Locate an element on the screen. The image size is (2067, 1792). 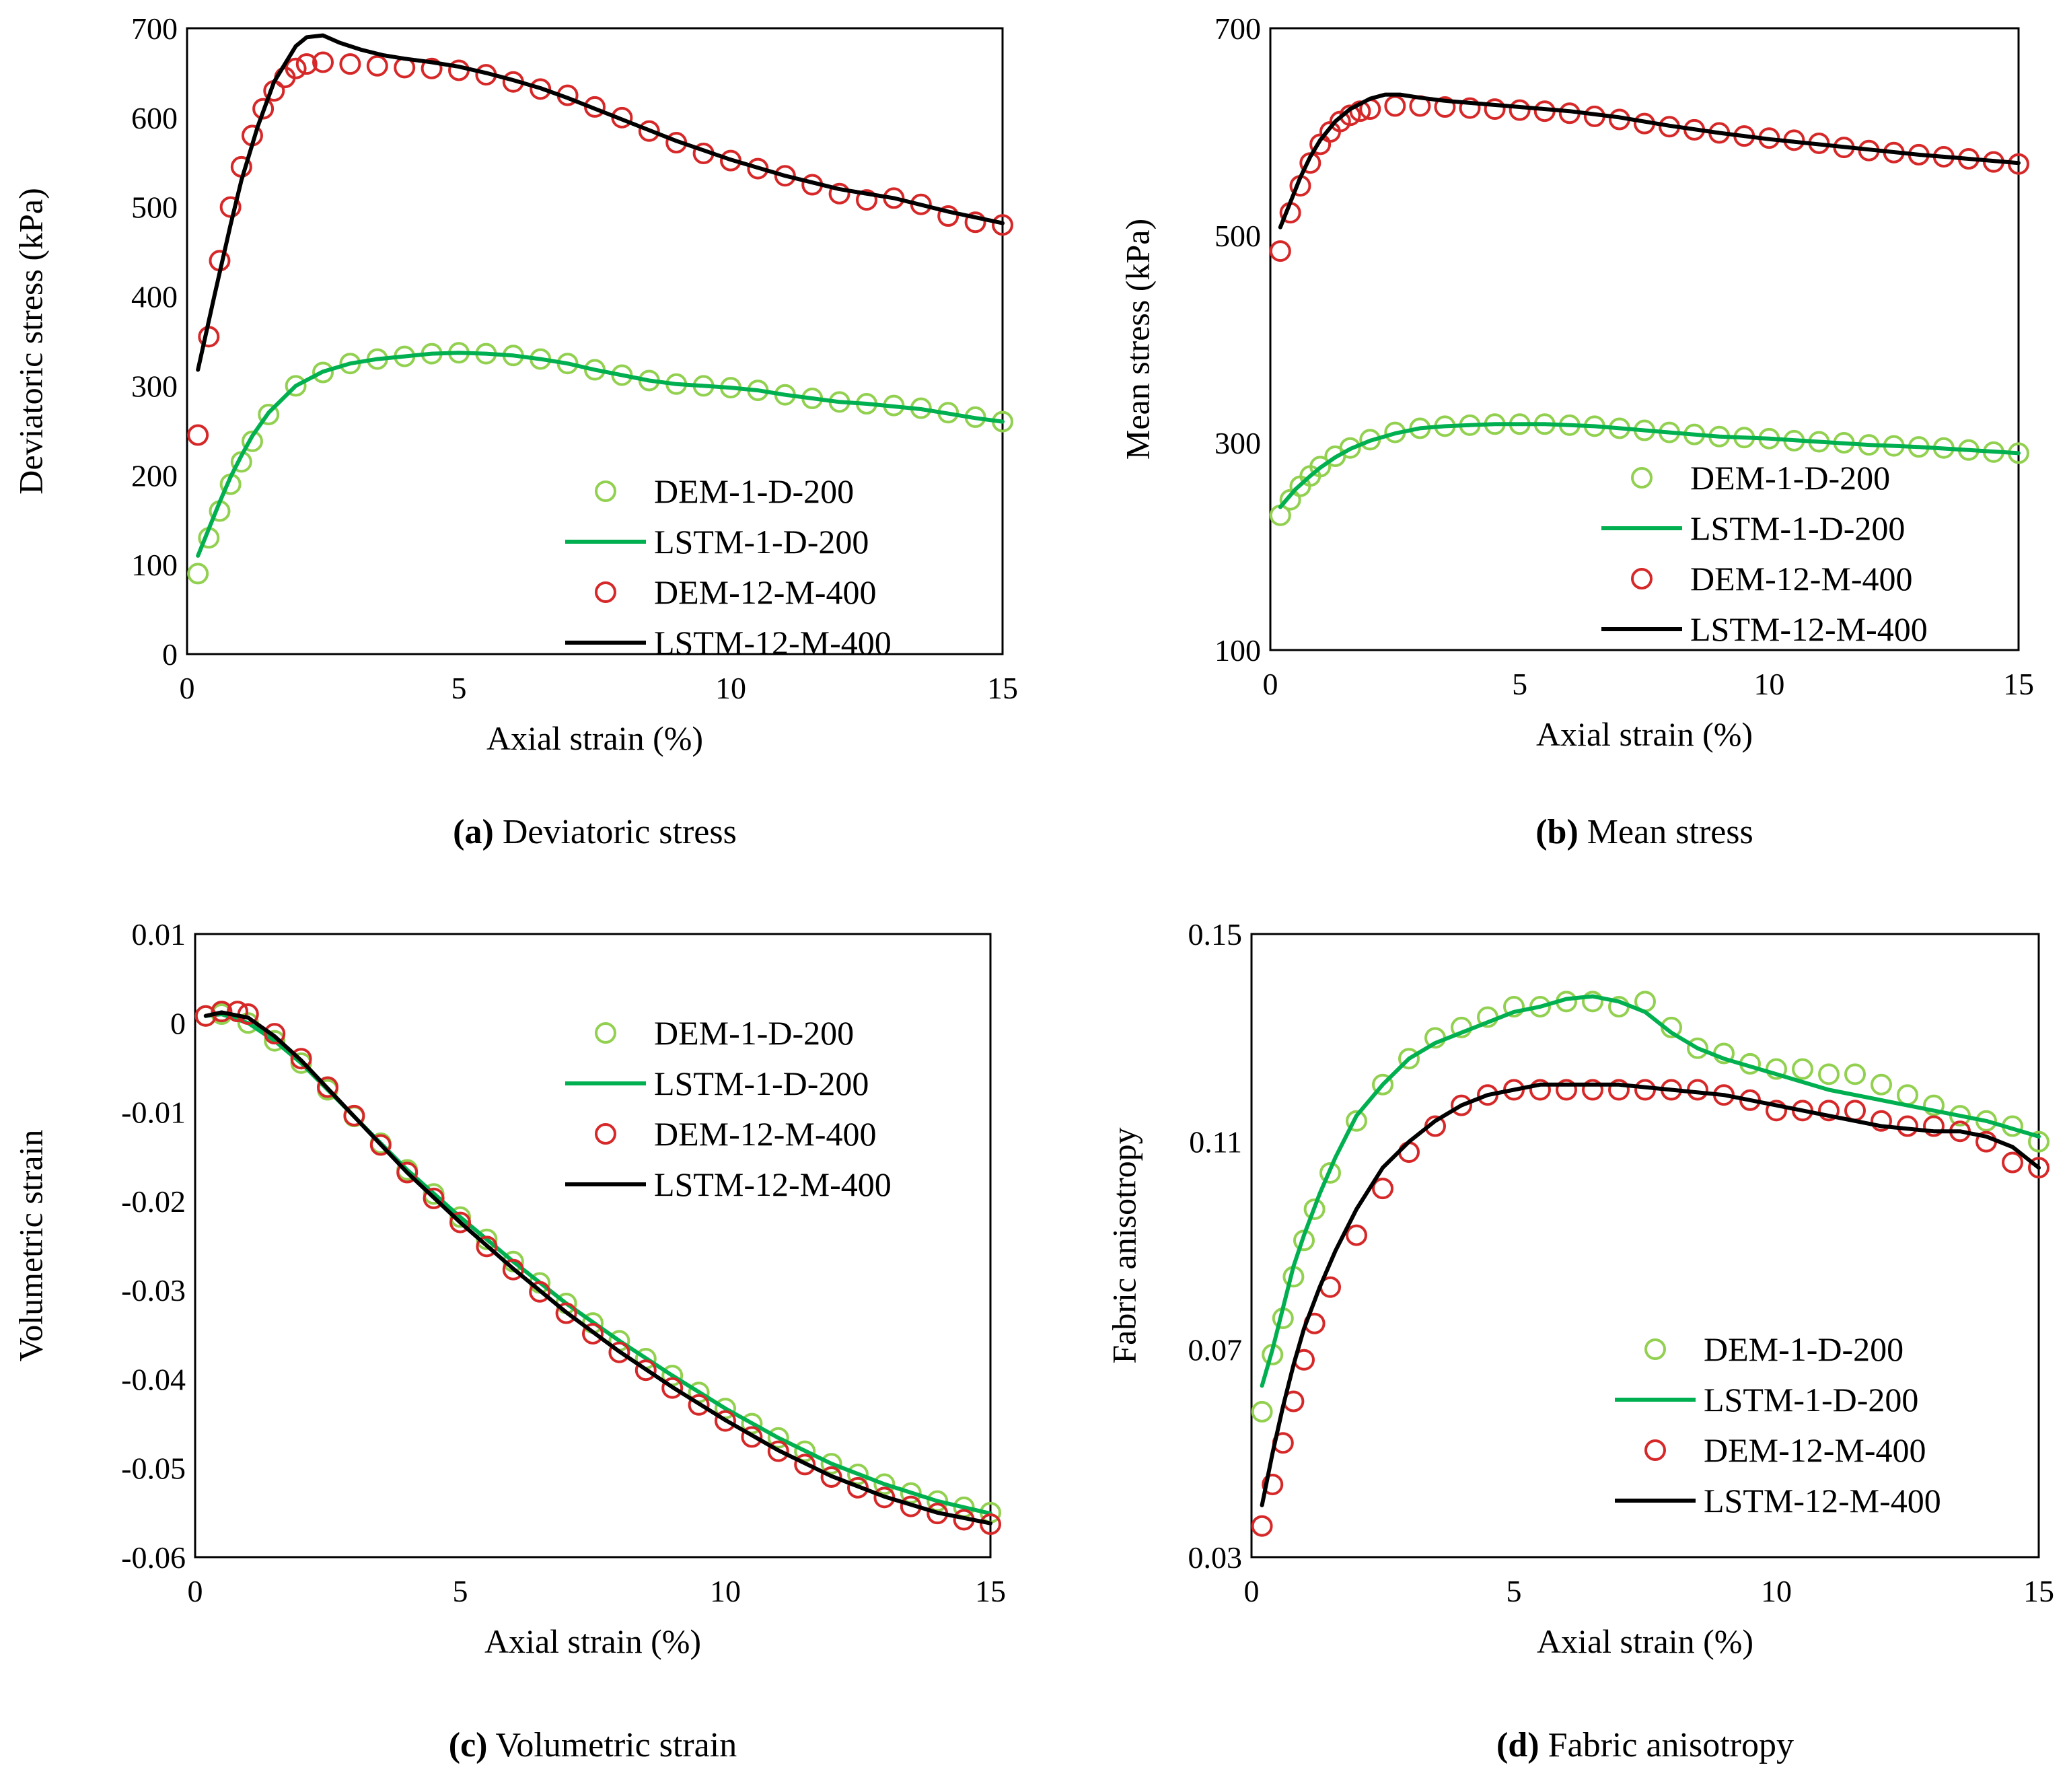
y-tick-label: 0.03 is located at coordinates (1215, 1557).